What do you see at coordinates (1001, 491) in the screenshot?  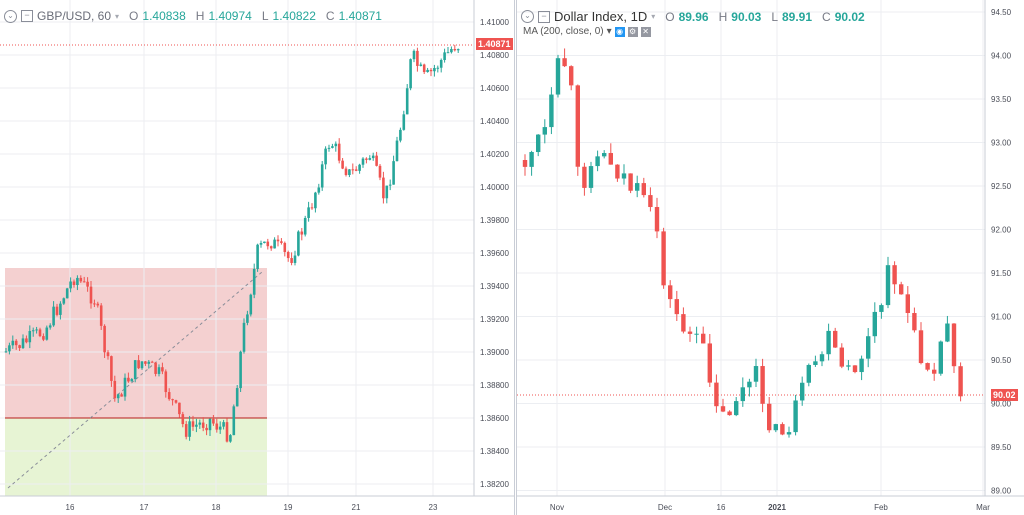 I see `price-tick-label: 89.00` at bounding box center [1001, 491].